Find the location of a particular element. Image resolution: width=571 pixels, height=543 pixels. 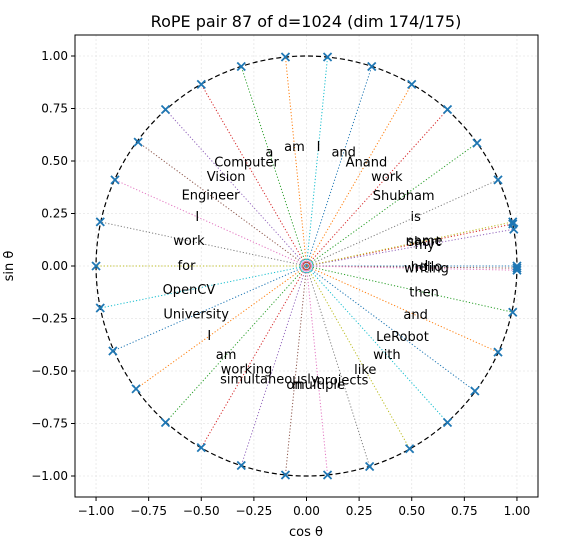

x-axis-label: cos θ is located at coordinates (306, 532).